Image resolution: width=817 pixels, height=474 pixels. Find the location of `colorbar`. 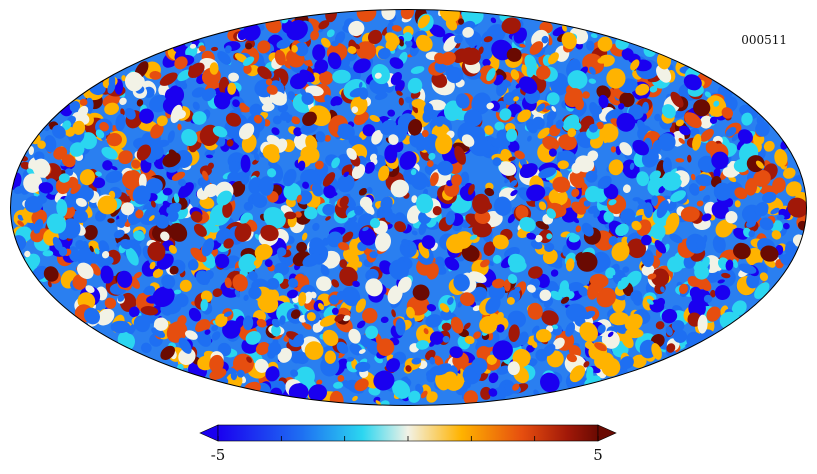

colorbar is located at coordinates (408, 433).